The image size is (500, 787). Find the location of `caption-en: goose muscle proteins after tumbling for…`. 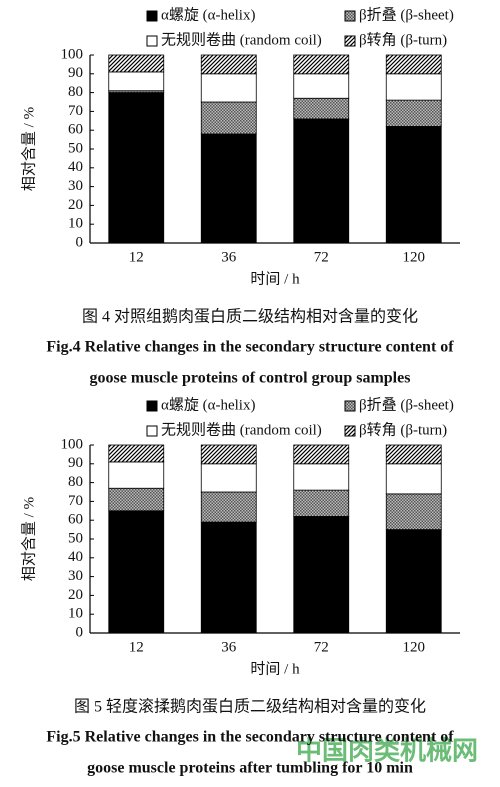

caption-en: goose muscle proteins after tumbling for… is located at coordinates (250, 768).